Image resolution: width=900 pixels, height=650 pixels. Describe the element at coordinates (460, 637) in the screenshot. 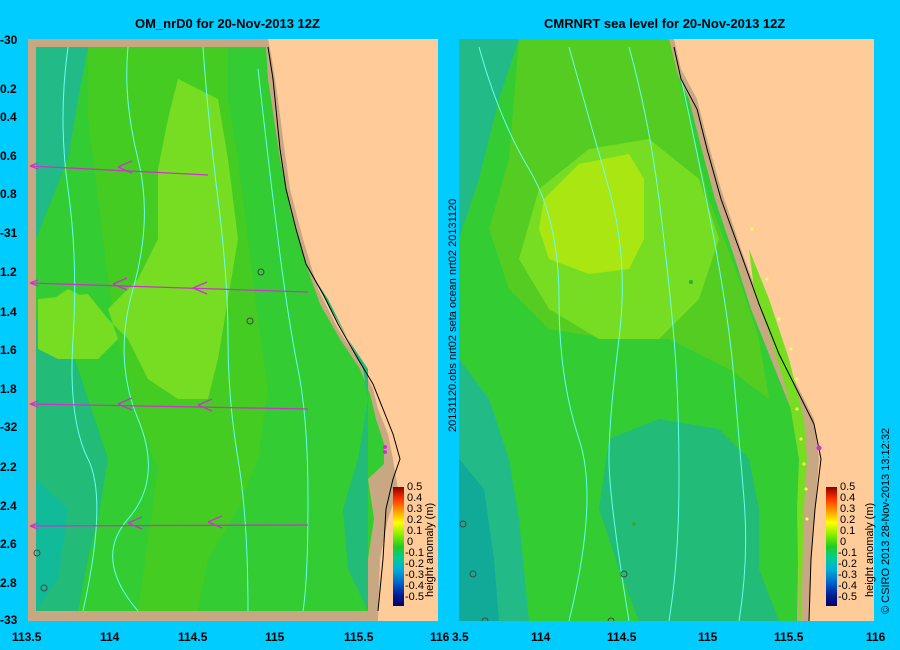

I see `x-tick-label: 3.5` at that location.